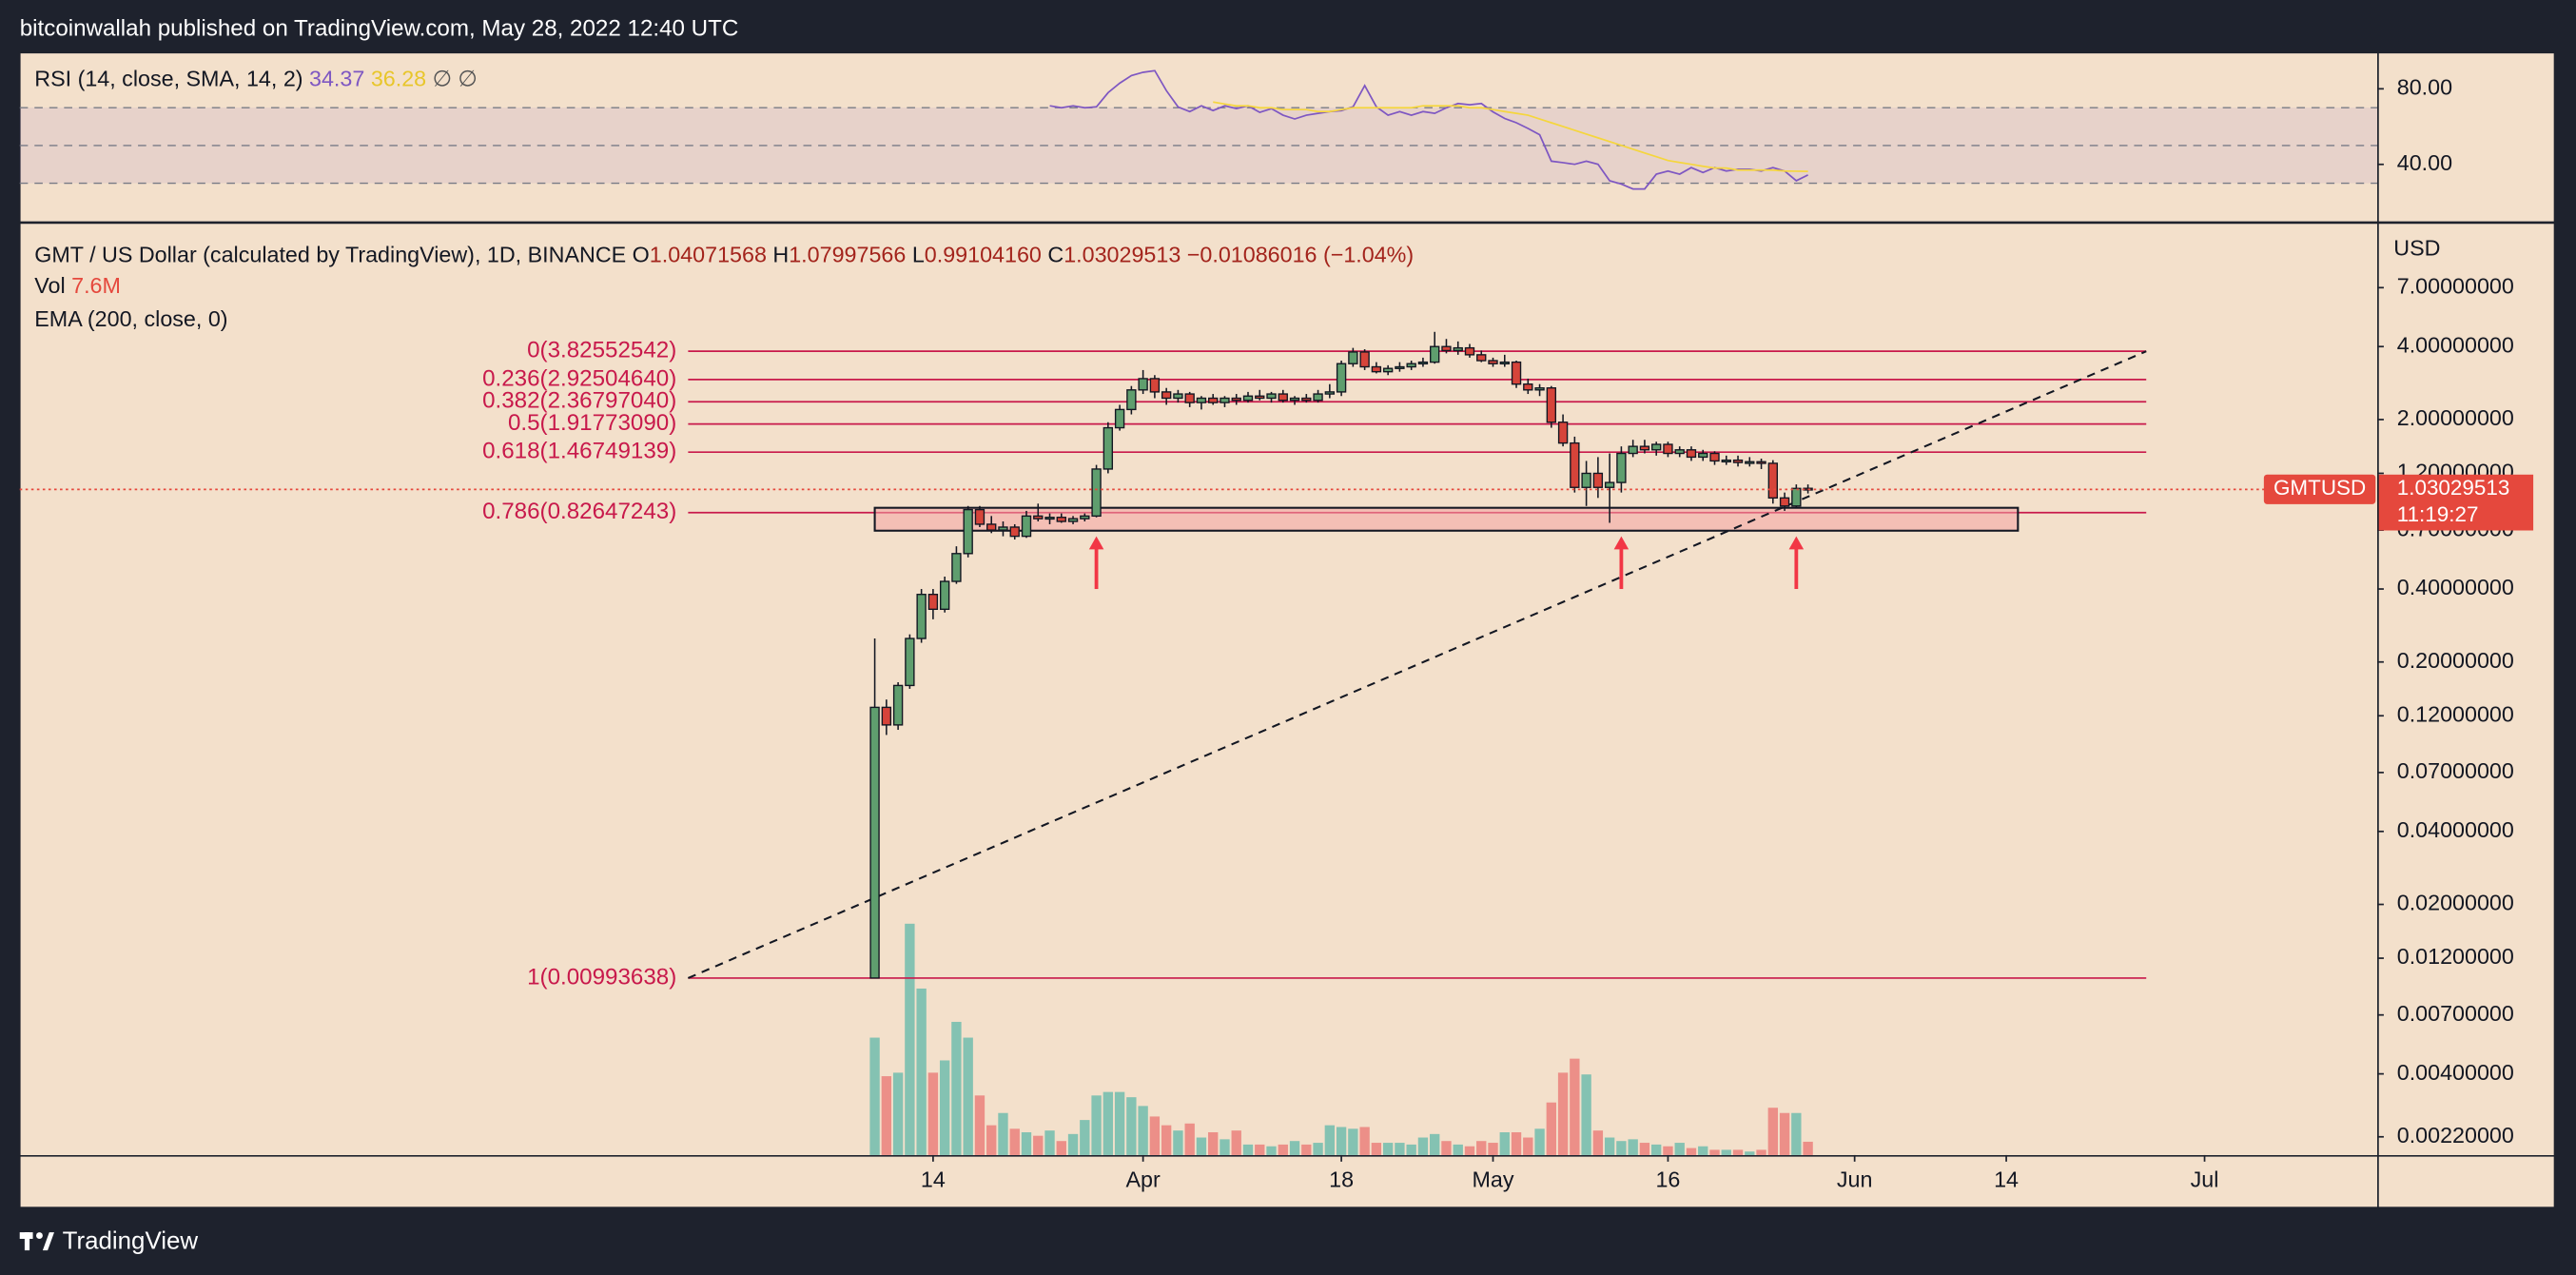  What do you see at coordinates (1300, 255) in the screenshot?
I see `change: −0.01086016 (−1.04%)` at bounding box center [1300, 255].